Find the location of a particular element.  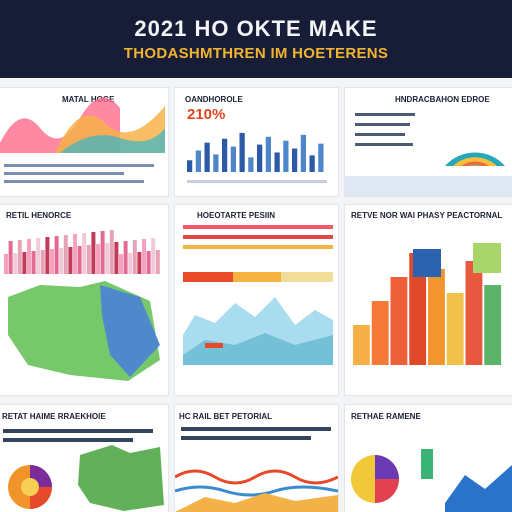

panel-title: RETAT HAIME RRAEKHOIE is located at coordinates (54, 416).